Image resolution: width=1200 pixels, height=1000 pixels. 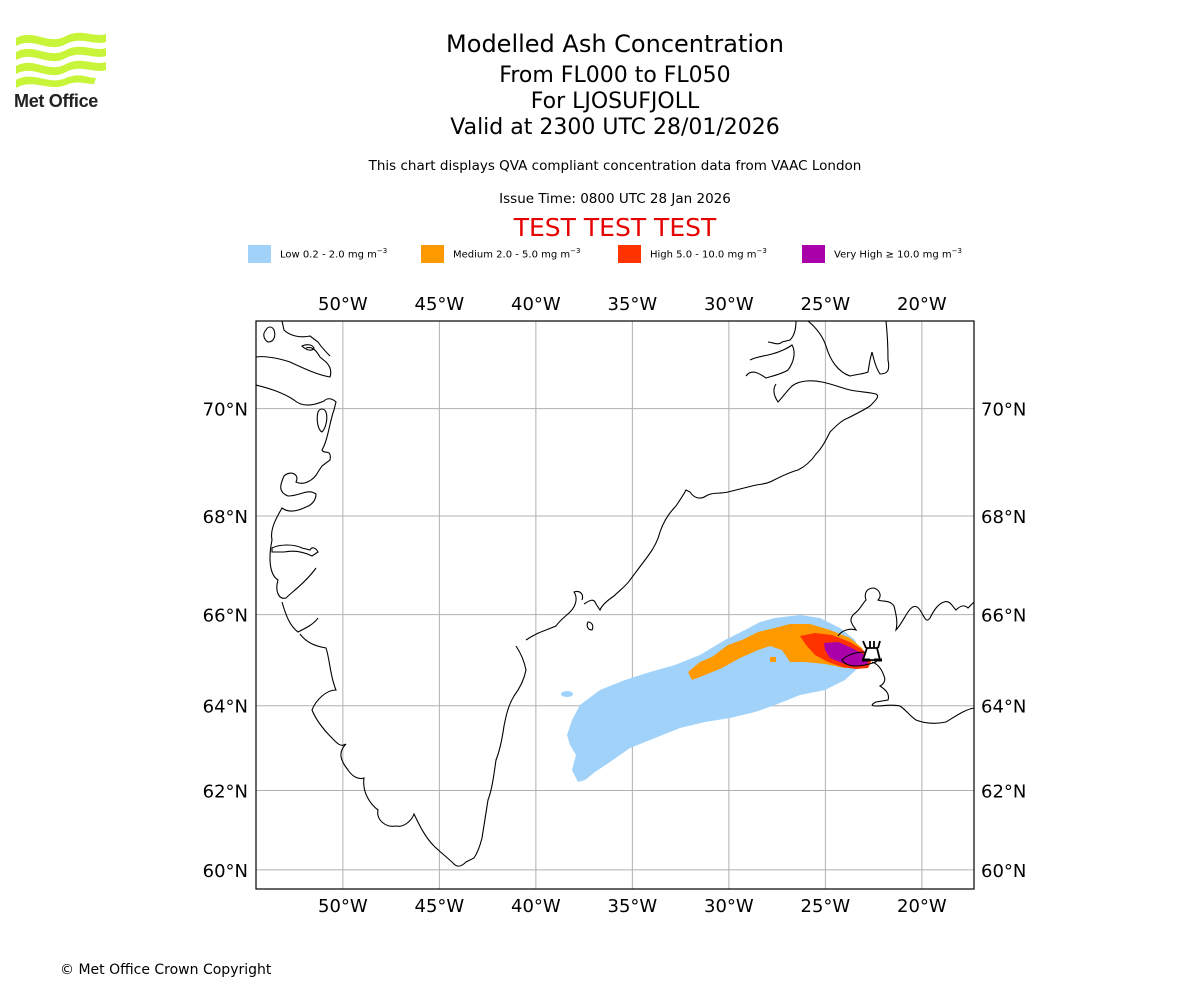 What do you see at coordinates (343, 304) in the screenshot?
I see `lon-tick-label-top: 50°W` at bounding box center [343, 304].